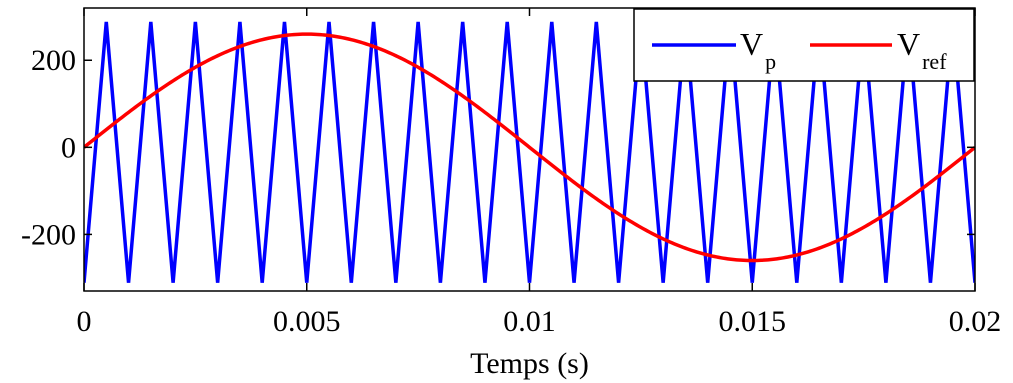 Image resolution: width=1013 pixels, height=383 pixels. What do you see at coordinates (770, 61) in the screenshot?
I see `legend-label-sub: p` at bounding box center [770, 61].